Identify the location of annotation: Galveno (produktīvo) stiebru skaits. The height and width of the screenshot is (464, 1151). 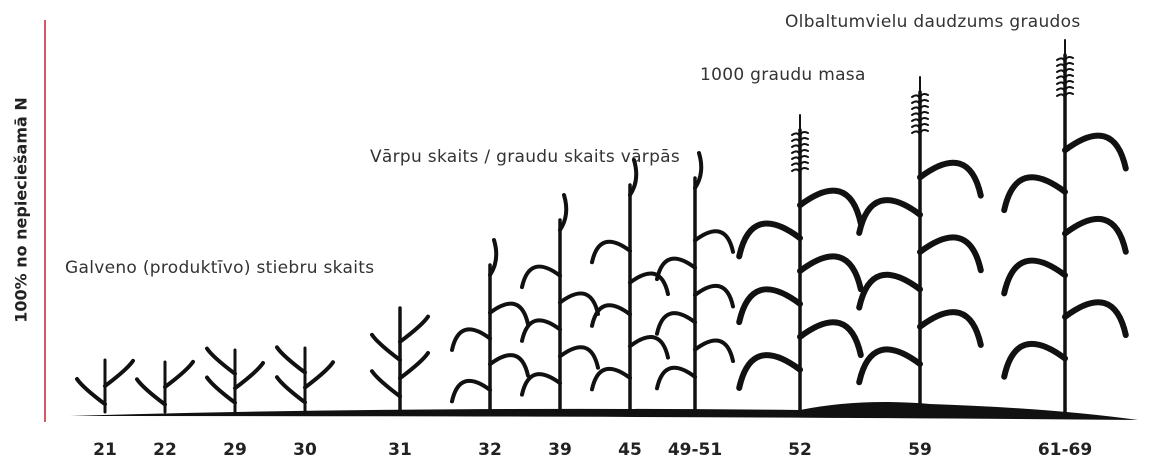
(219, 268).